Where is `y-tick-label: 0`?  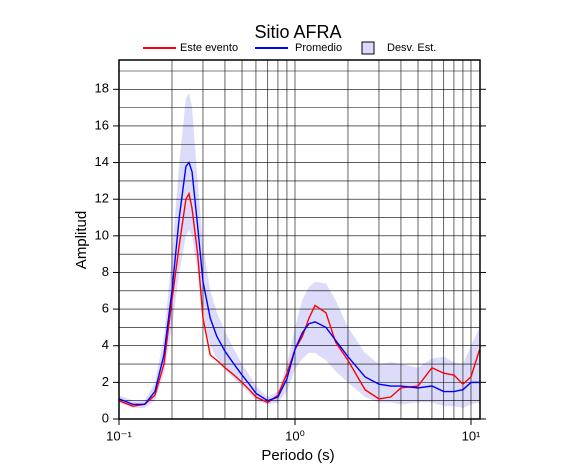
y-tick-label: 0 is located at coordinates (105, 417).